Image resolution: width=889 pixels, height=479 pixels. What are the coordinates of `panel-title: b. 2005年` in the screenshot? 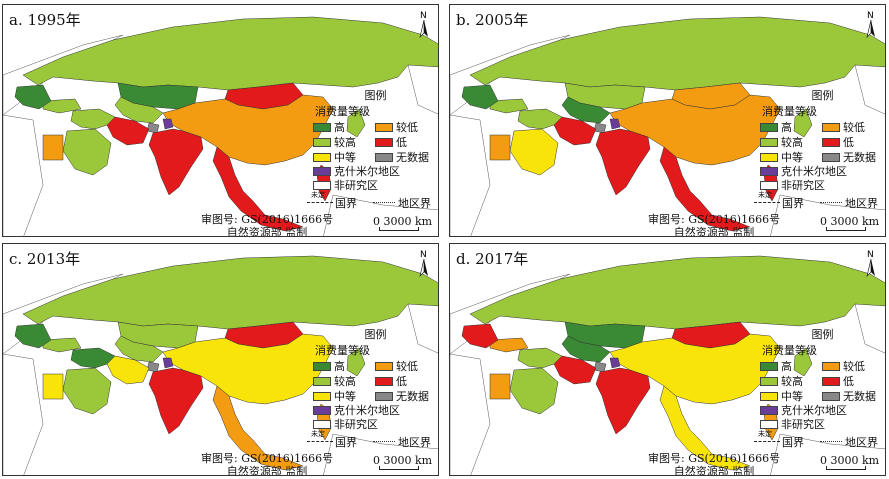 It's located at (492, 20).